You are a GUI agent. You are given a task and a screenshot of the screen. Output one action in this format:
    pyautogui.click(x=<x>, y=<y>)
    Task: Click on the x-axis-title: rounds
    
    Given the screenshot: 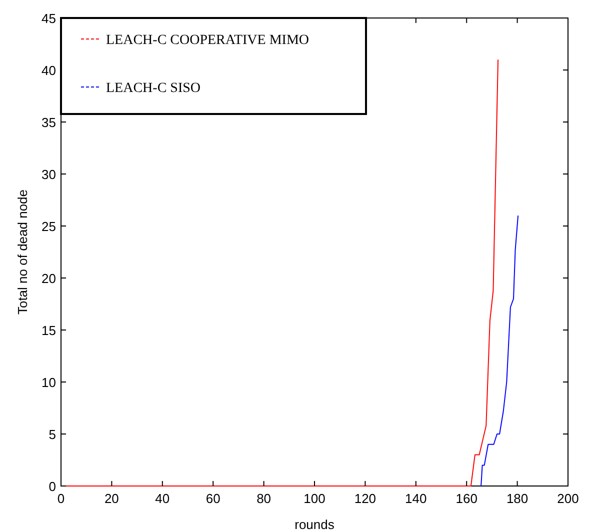 What is the action you would take?
    pyautogui.click(x=314, y=524)
    